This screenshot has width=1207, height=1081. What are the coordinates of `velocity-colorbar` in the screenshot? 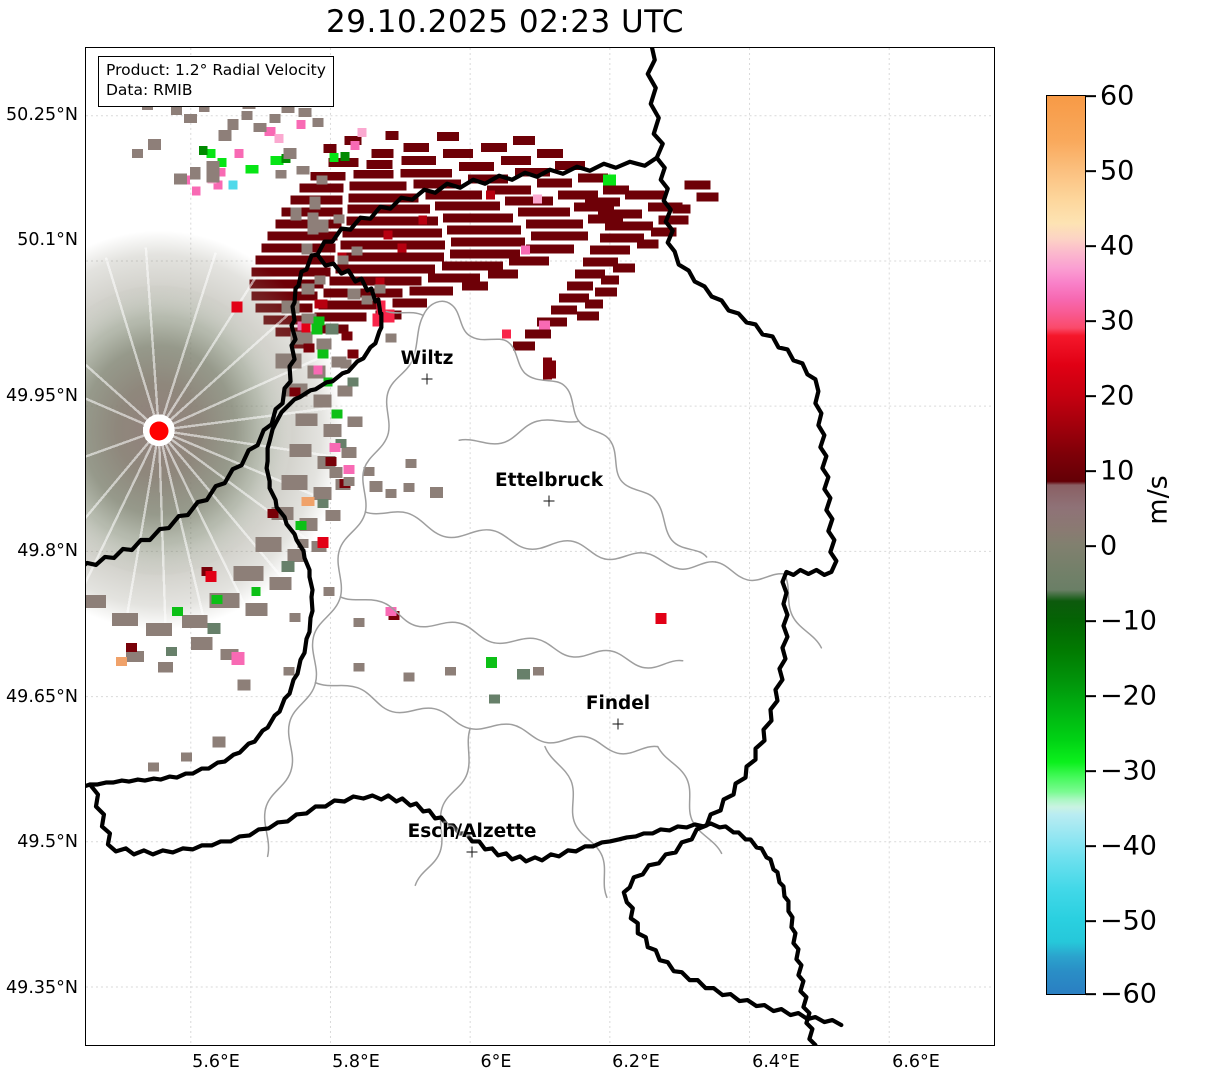 It's located at (1066, 545).